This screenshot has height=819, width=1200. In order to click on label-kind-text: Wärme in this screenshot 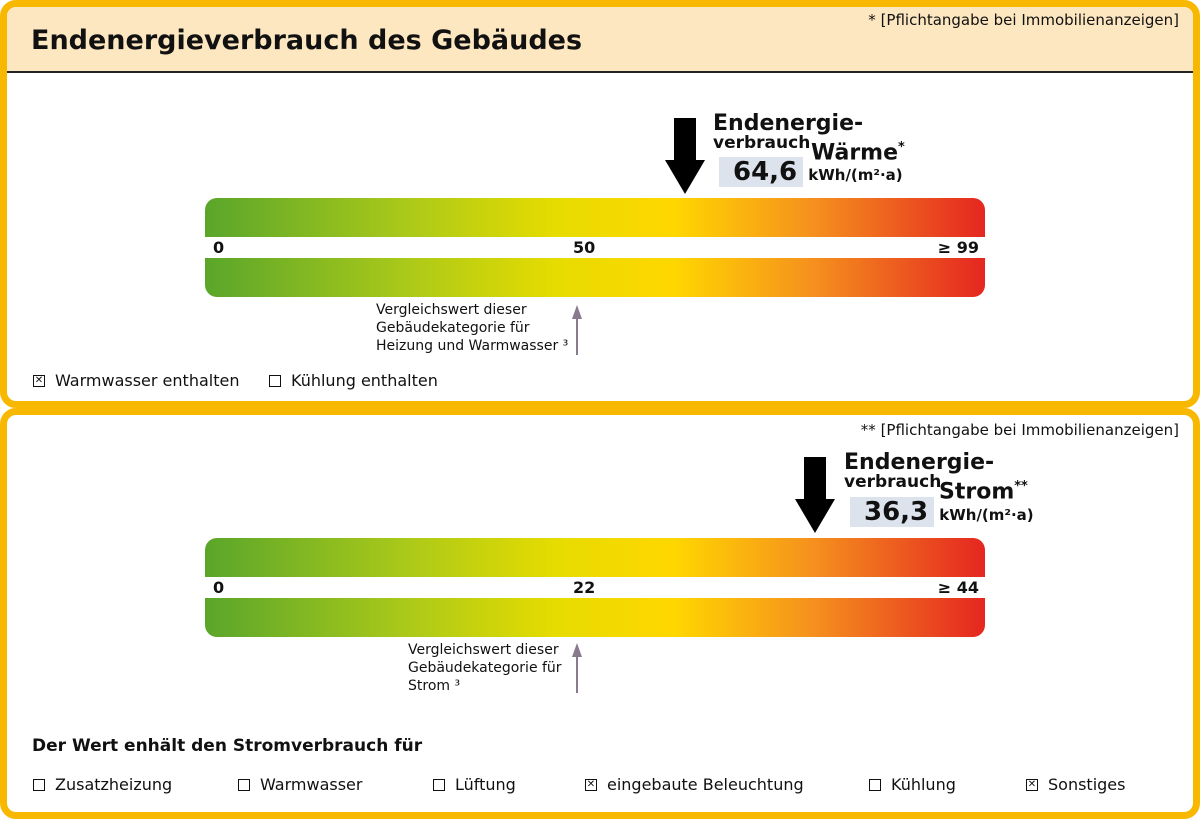, I will do `click(855, 153)`.